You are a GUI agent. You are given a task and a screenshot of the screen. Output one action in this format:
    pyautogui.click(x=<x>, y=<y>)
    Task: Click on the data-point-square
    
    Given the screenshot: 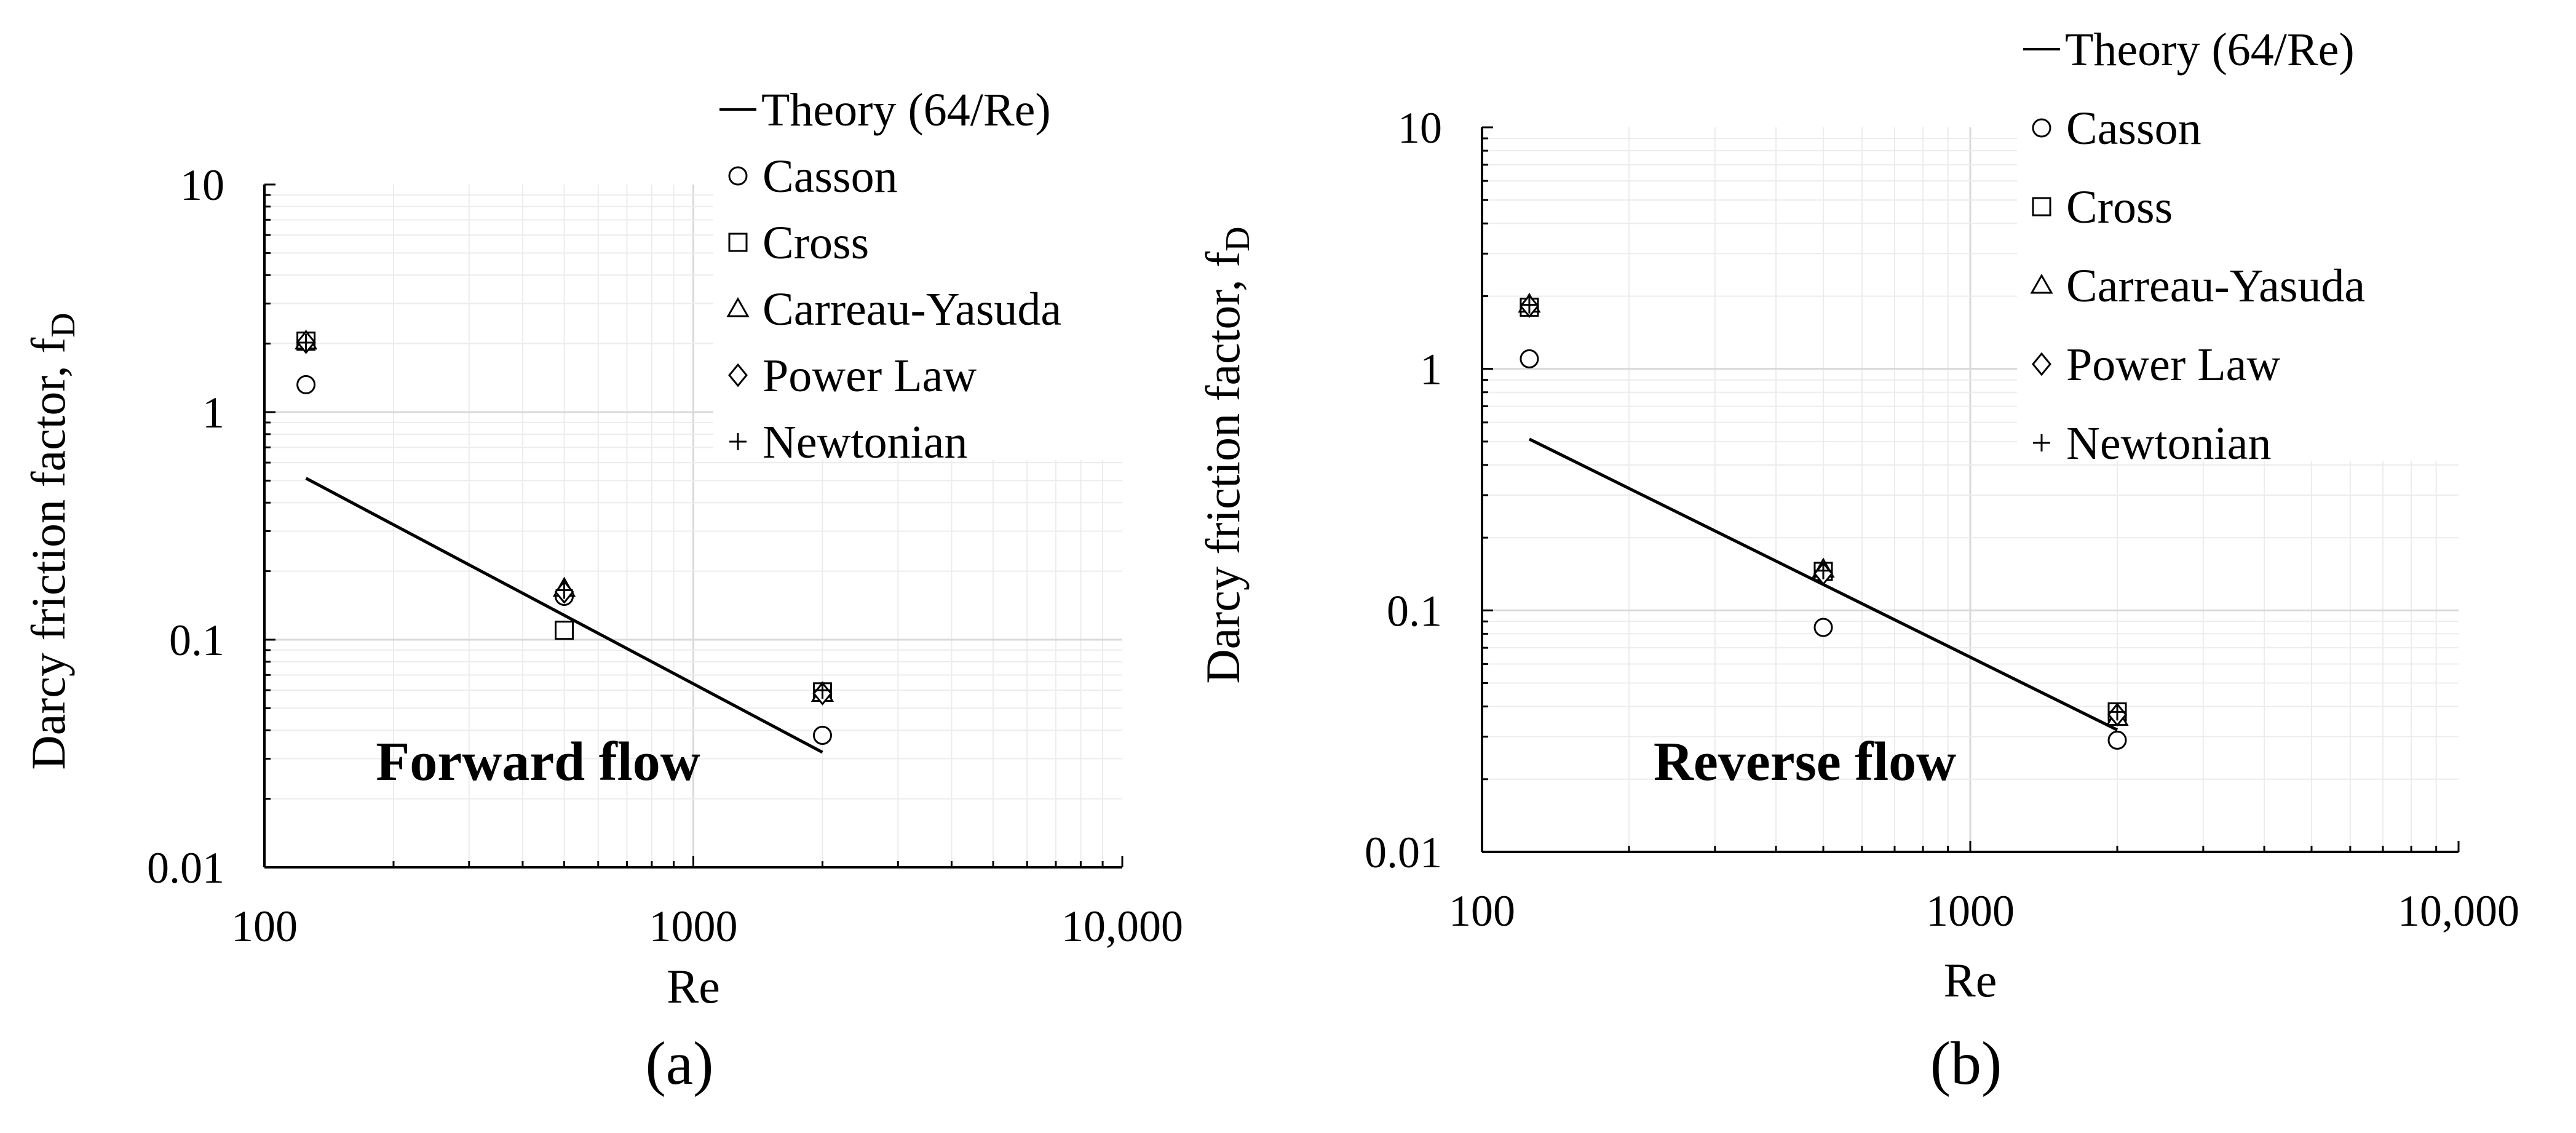 What is the action you would take?
    pyautogui.click(x=564, y=631)
    